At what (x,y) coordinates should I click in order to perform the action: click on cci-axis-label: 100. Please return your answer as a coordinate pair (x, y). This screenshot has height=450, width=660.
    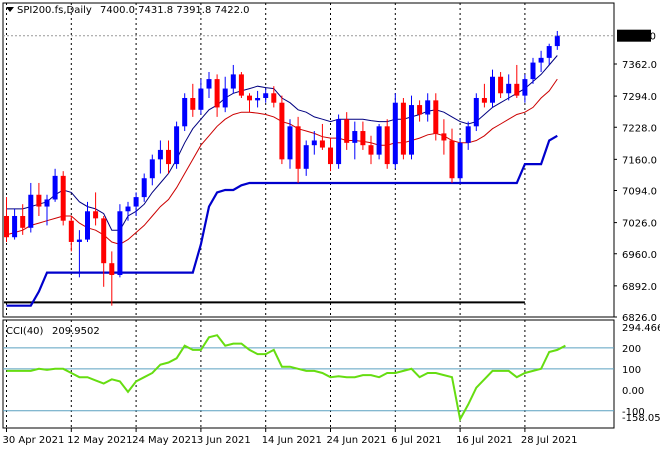
    Looking at the image, I should click on (631, 370).